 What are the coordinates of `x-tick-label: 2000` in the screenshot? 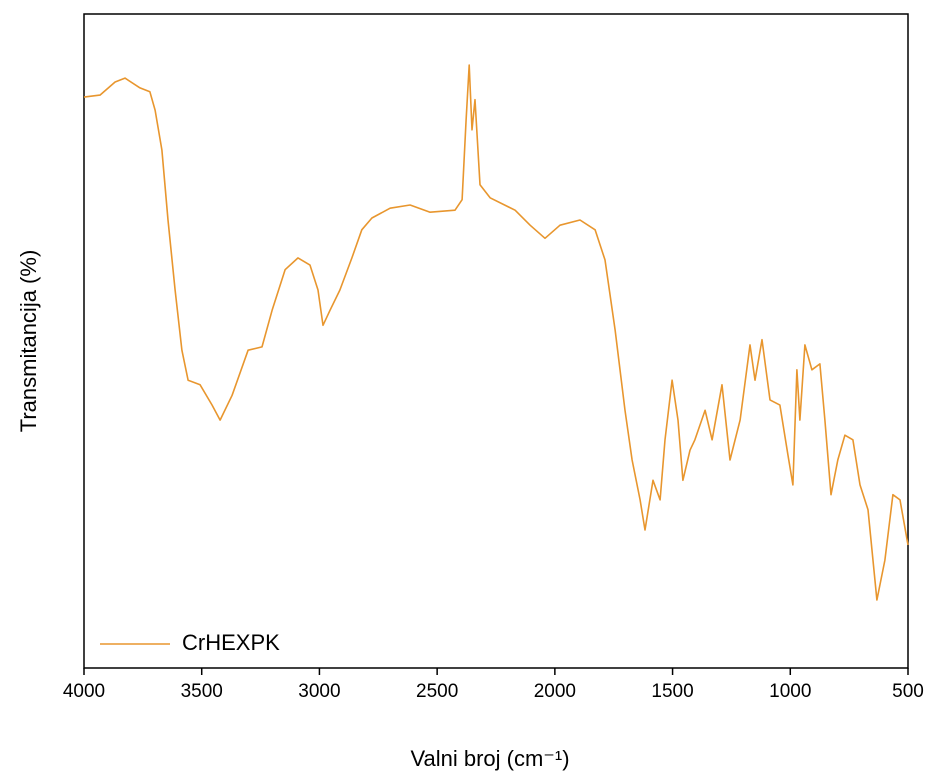 It's located at (555, 691).